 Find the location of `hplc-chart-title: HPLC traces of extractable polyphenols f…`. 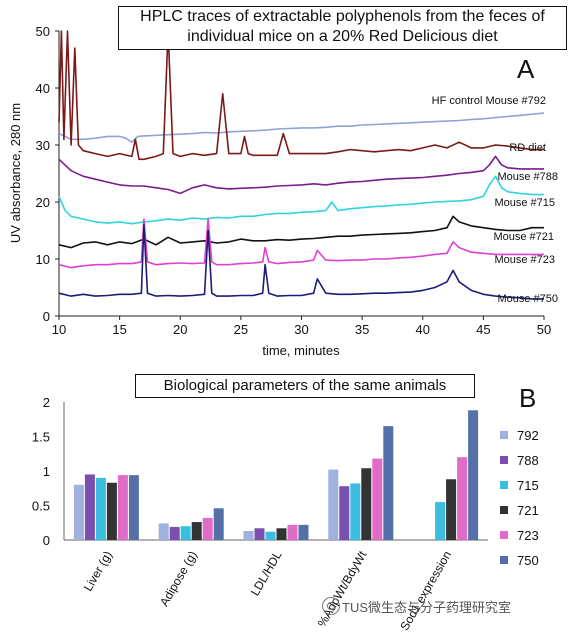

hplc-chart-title: HPLC traces of extractable polyphenols f… is located at coordinates (342, 28).